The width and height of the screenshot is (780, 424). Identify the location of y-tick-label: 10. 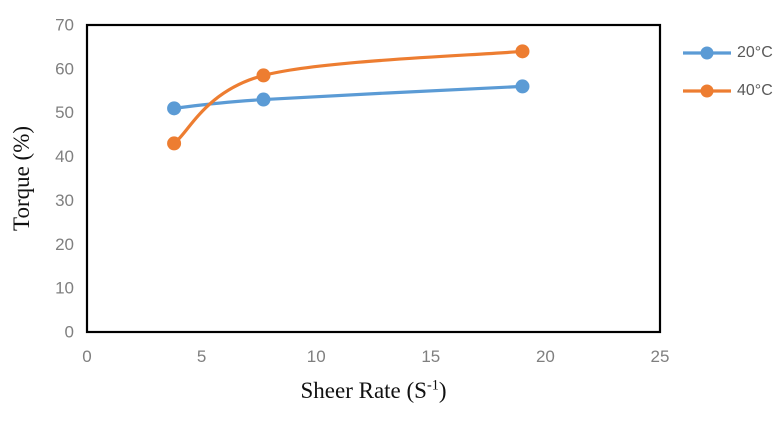
(64, 288).